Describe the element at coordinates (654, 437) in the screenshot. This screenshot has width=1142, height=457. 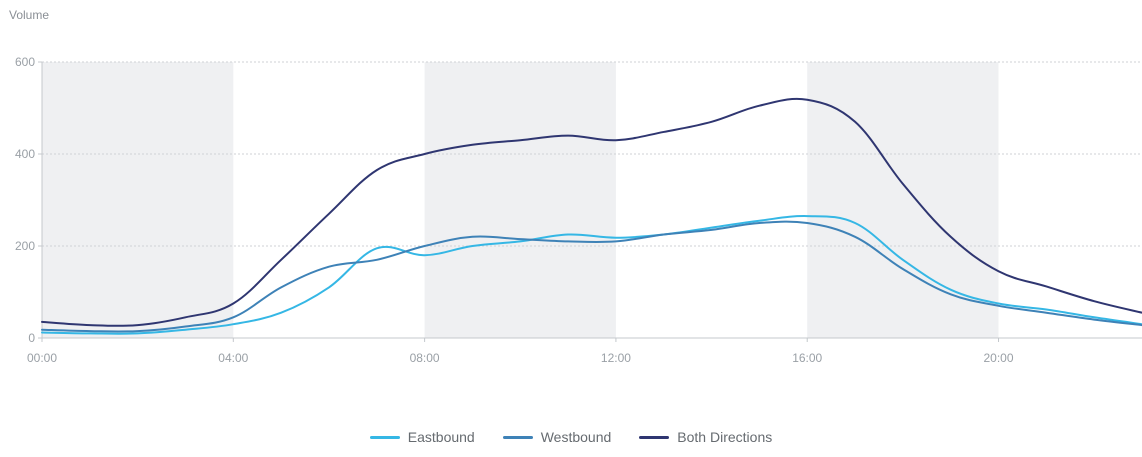
I see `legend-swatch-both-directions` at that location.